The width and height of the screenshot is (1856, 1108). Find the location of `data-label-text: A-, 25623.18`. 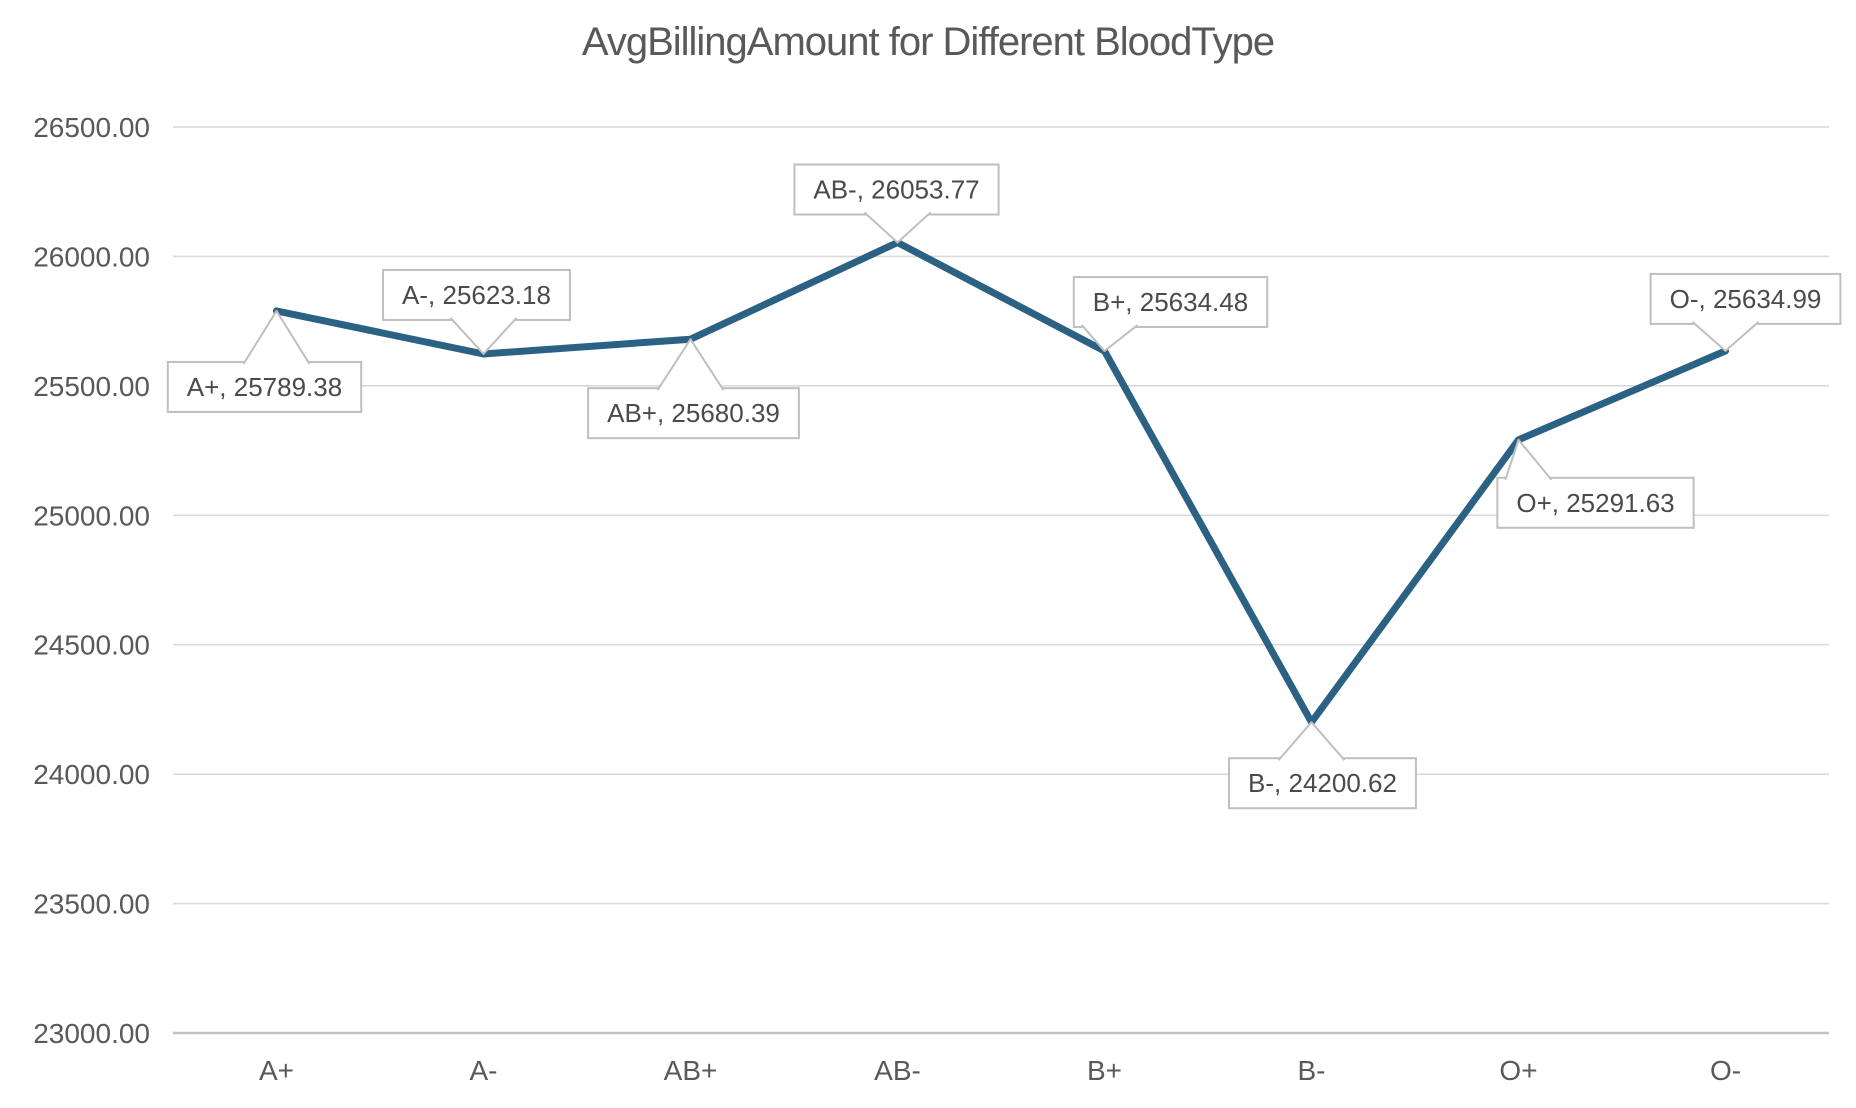

data-label-text: A-, 25623.18 is located at coordinates (476, 295).